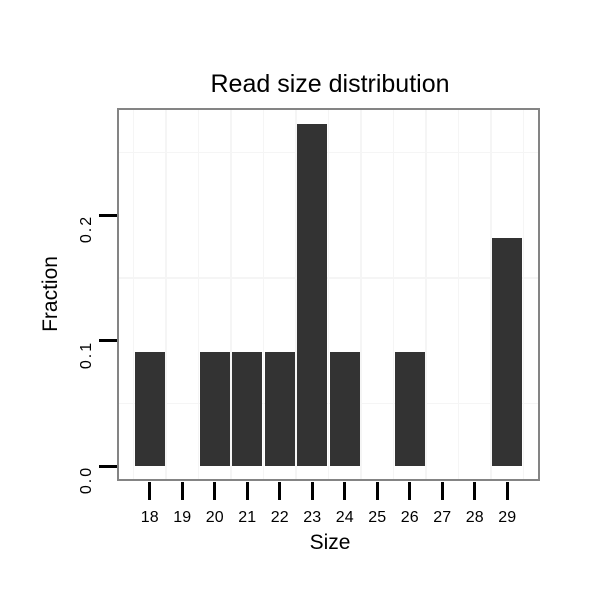 The width and height of the screenshot is (600, 600). What do you see at coordinates (312, 517) in the screenshot?
I see `x-tick-label: 23` at bounding box center [312, 517].